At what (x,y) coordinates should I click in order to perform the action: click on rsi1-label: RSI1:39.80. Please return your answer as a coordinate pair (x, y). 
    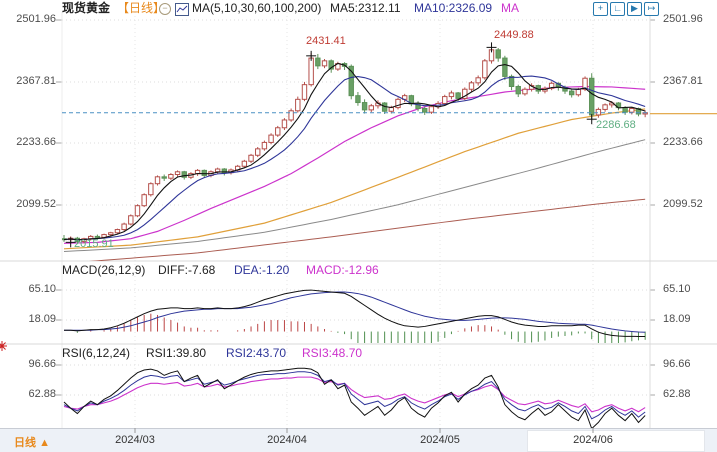
    Looking at the image, I should click on (176, 353).